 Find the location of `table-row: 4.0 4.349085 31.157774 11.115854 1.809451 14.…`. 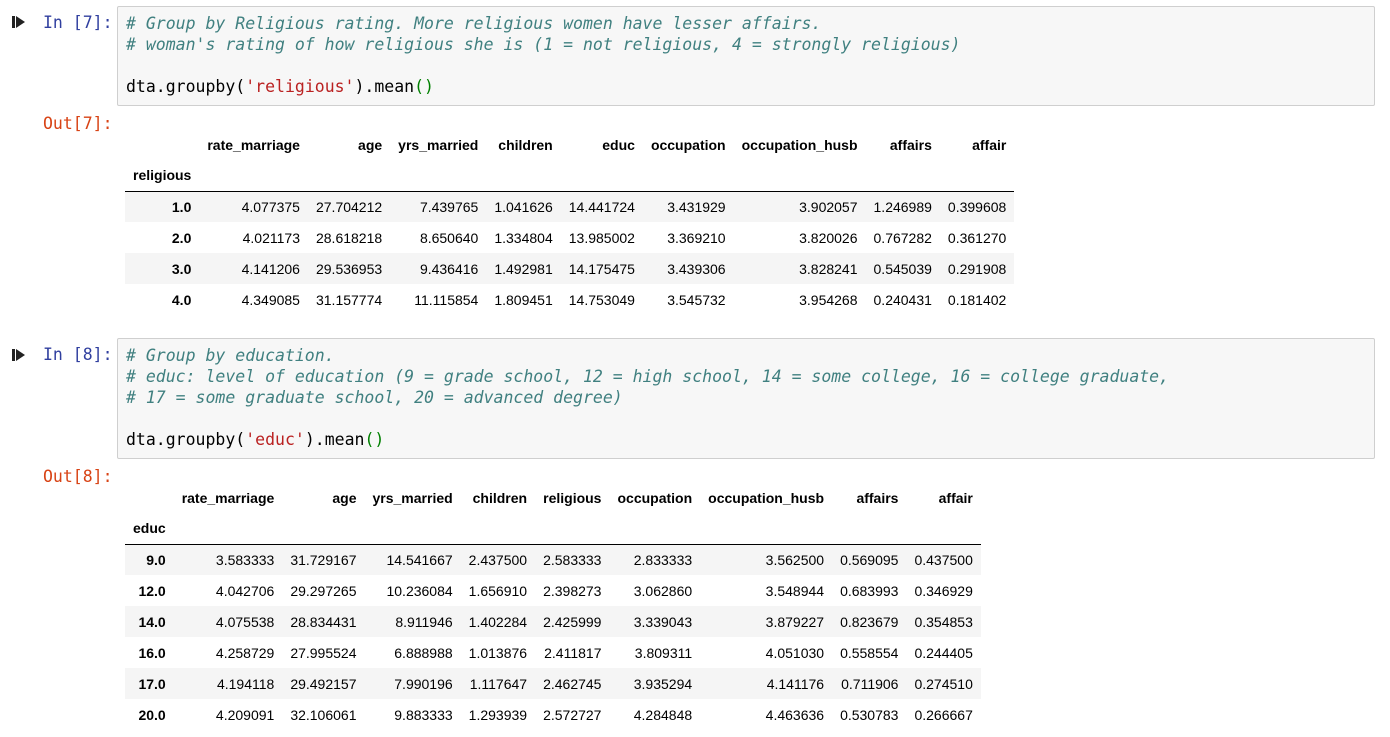

table-row: 4.0 4.349085 31.157774 11.115854 1.809451 14.… is located at coordinates (569, 299).